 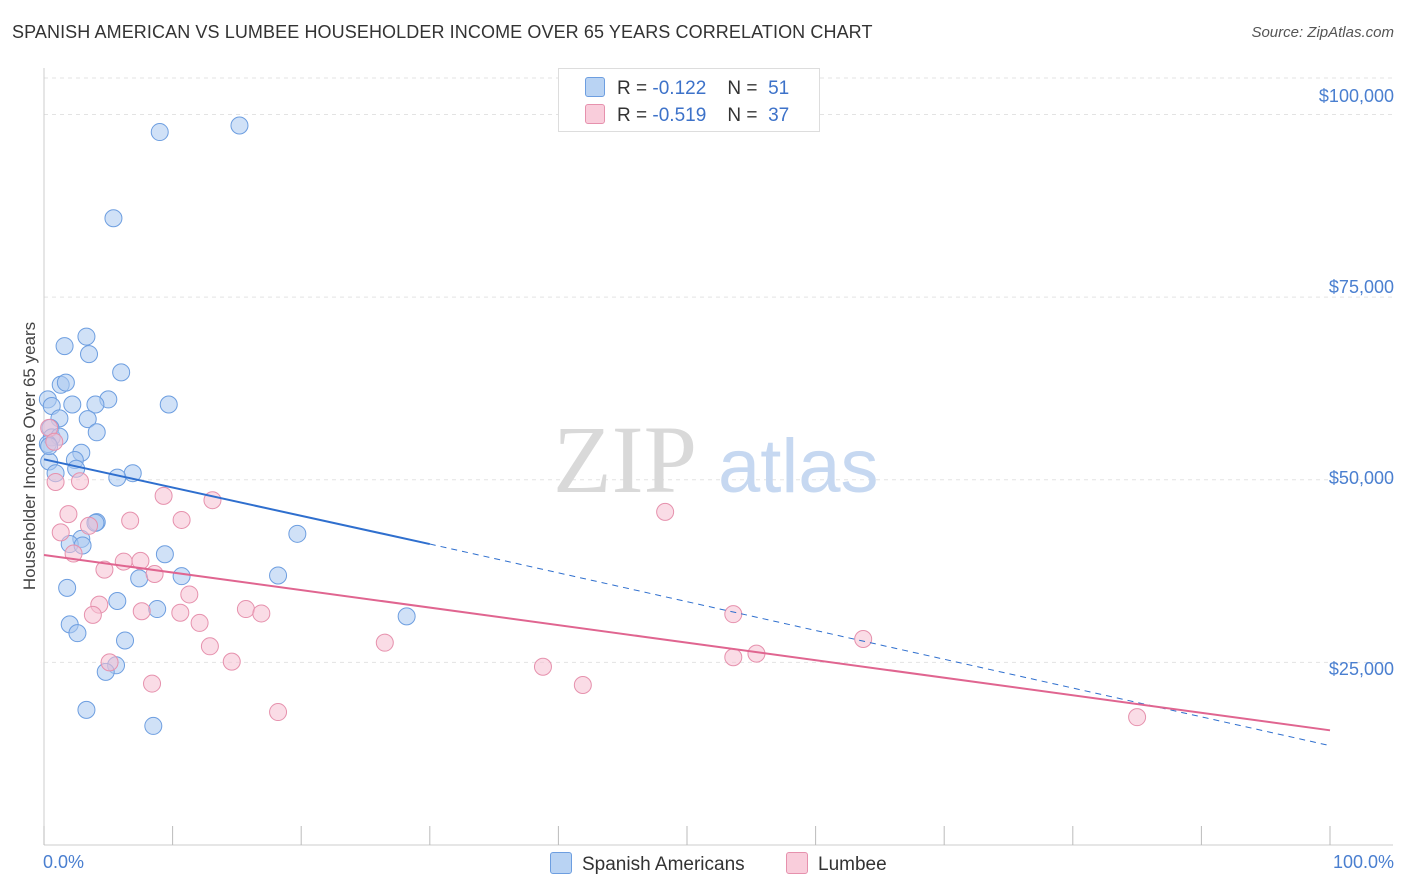 I want to click on legend-row-spanish-americans: R = -0.122 N = 51, so click(x=687, y=88).